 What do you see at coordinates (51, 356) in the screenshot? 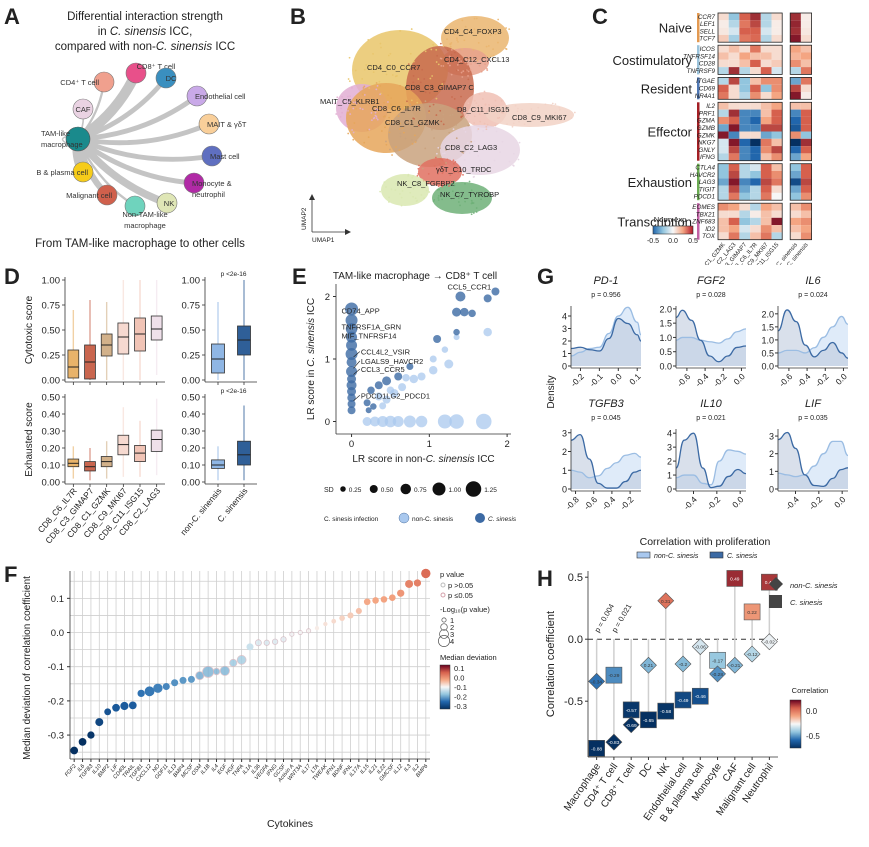
I see `y-tick-label: 0.25` at bounding box center [51, 356].